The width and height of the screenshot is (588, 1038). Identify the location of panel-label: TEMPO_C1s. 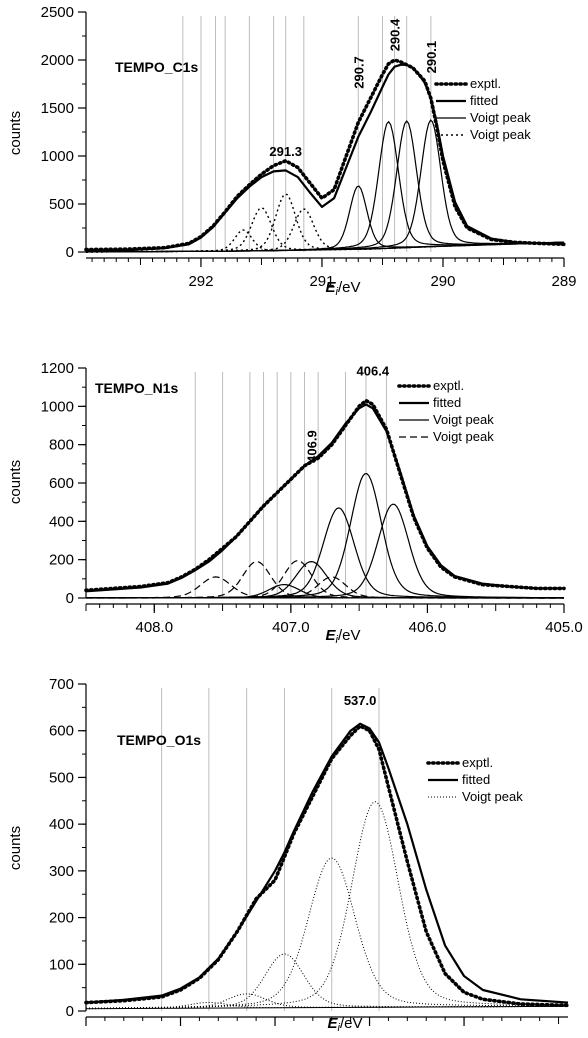
(156, 67).